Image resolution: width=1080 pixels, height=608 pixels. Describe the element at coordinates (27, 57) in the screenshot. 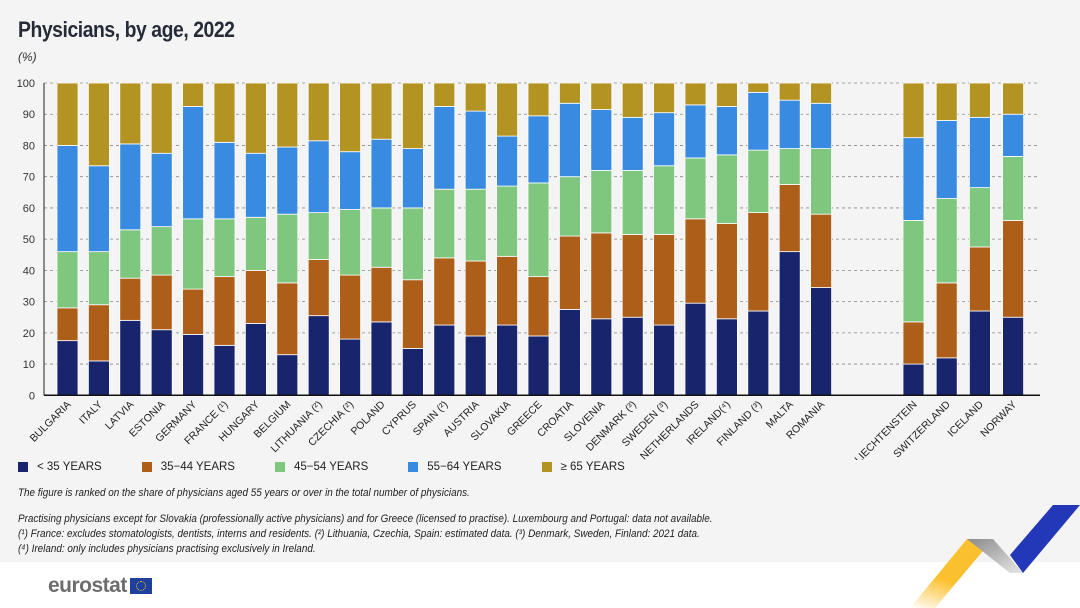

I see `chart-unit: (%)` at that location.